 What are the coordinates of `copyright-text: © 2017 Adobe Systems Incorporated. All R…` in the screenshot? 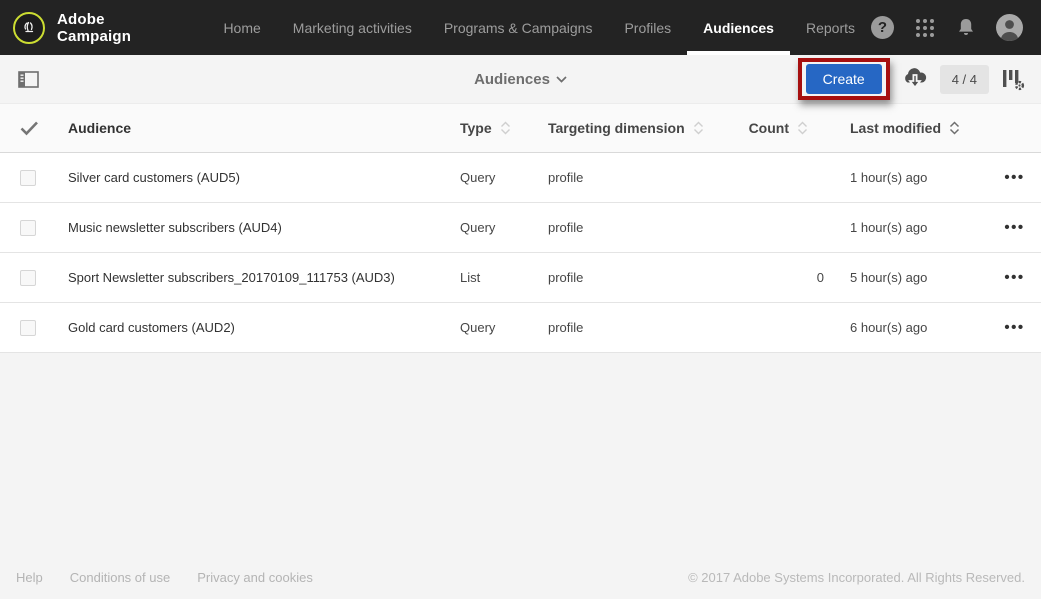 It's located at (856, 577).